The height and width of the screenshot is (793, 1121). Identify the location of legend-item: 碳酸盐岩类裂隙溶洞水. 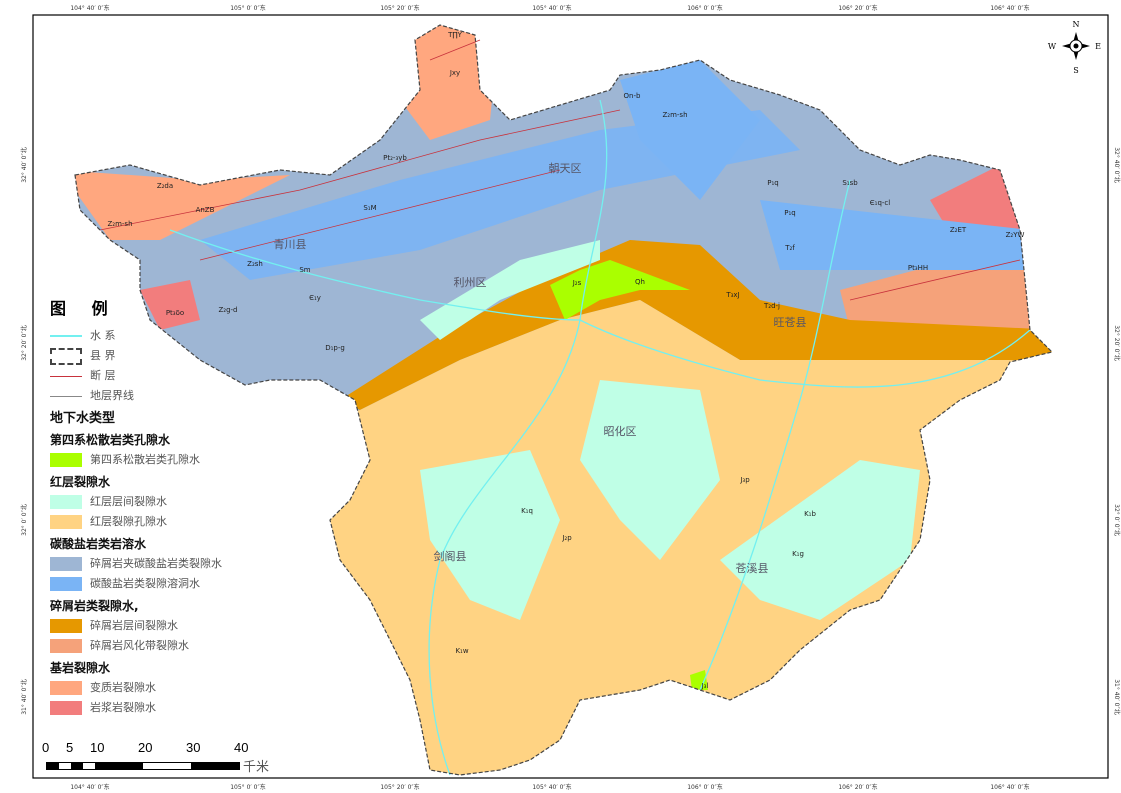
(145, 584).